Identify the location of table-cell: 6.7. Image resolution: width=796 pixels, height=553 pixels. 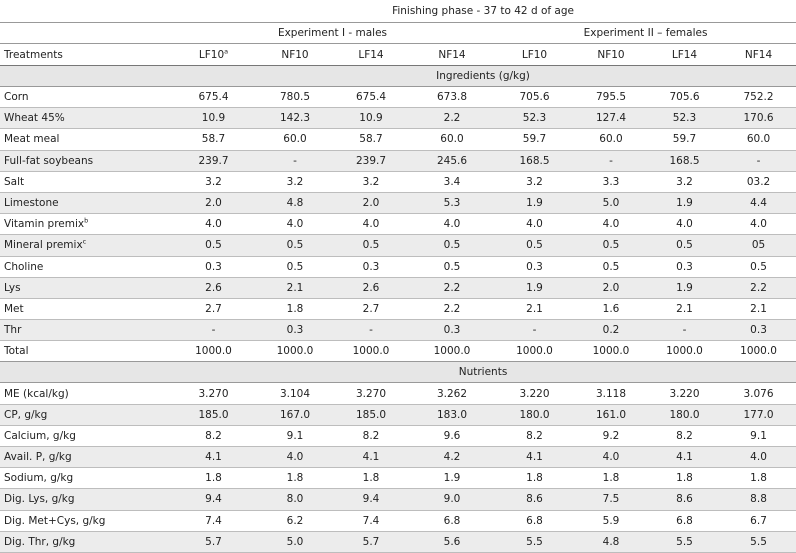
(758, 521).